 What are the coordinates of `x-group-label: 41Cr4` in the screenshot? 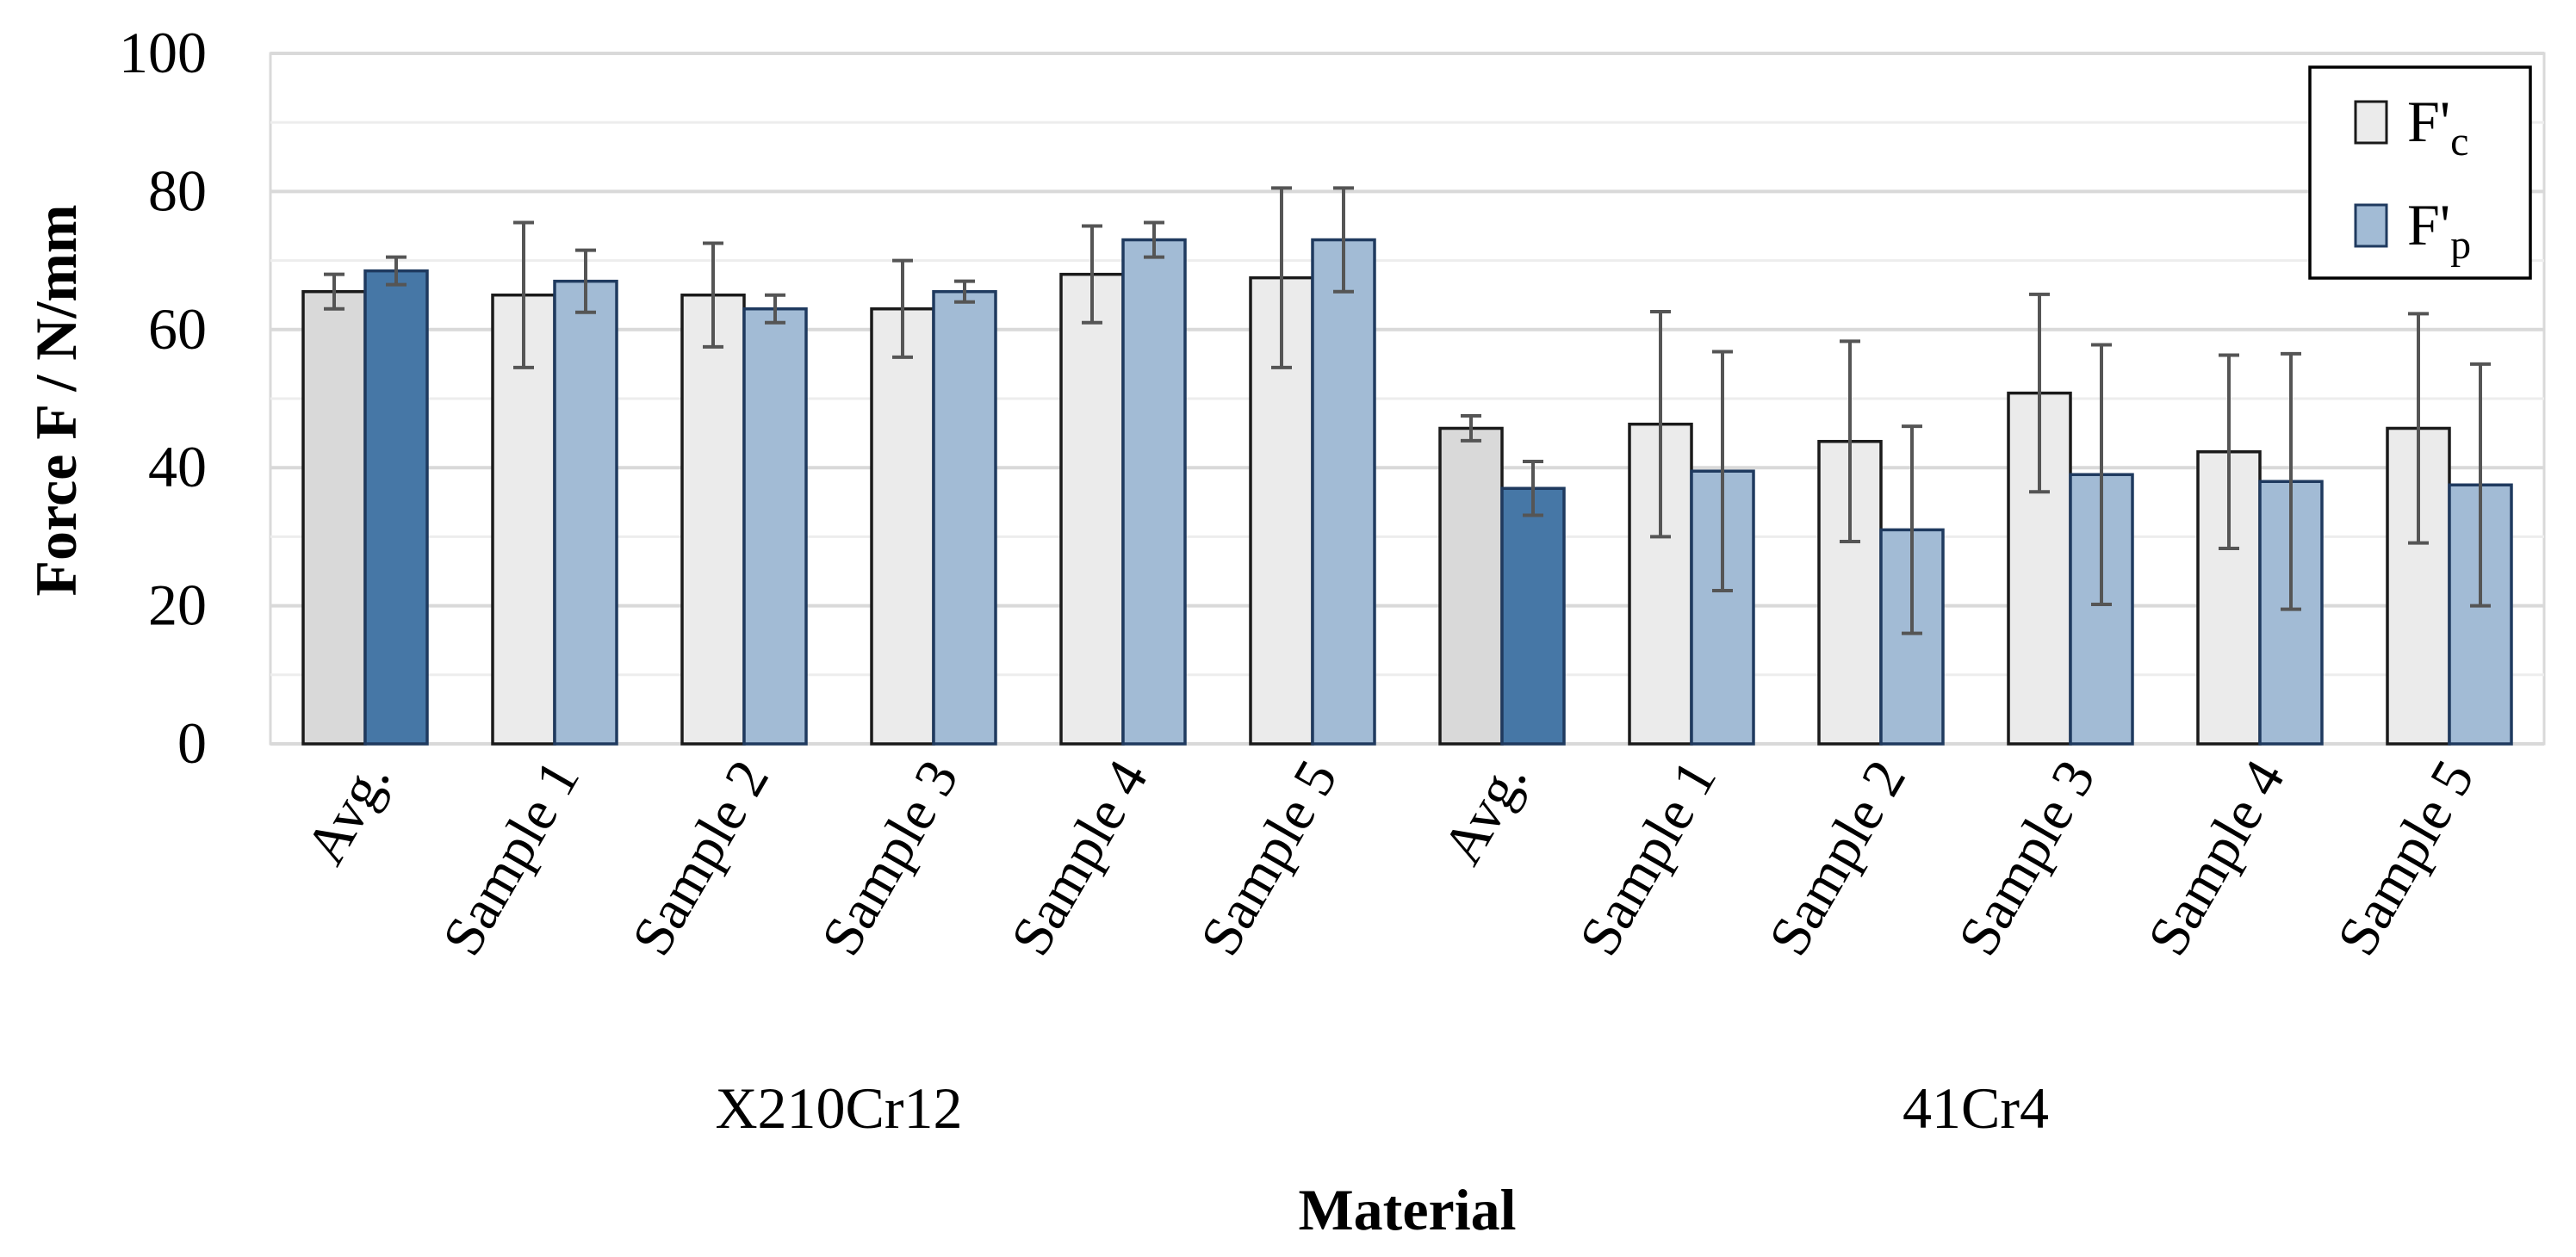 It's located at (1976, 1108).